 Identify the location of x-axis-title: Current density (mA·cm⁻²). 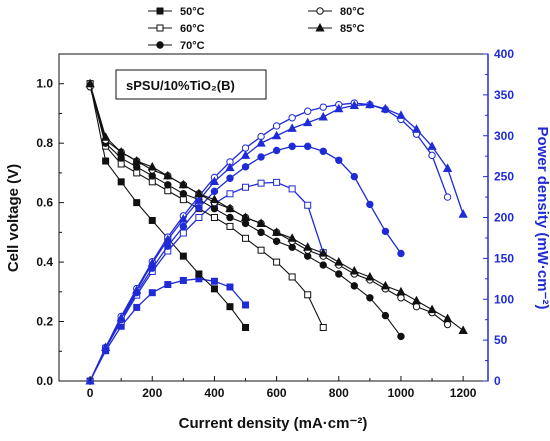
(273, 423).